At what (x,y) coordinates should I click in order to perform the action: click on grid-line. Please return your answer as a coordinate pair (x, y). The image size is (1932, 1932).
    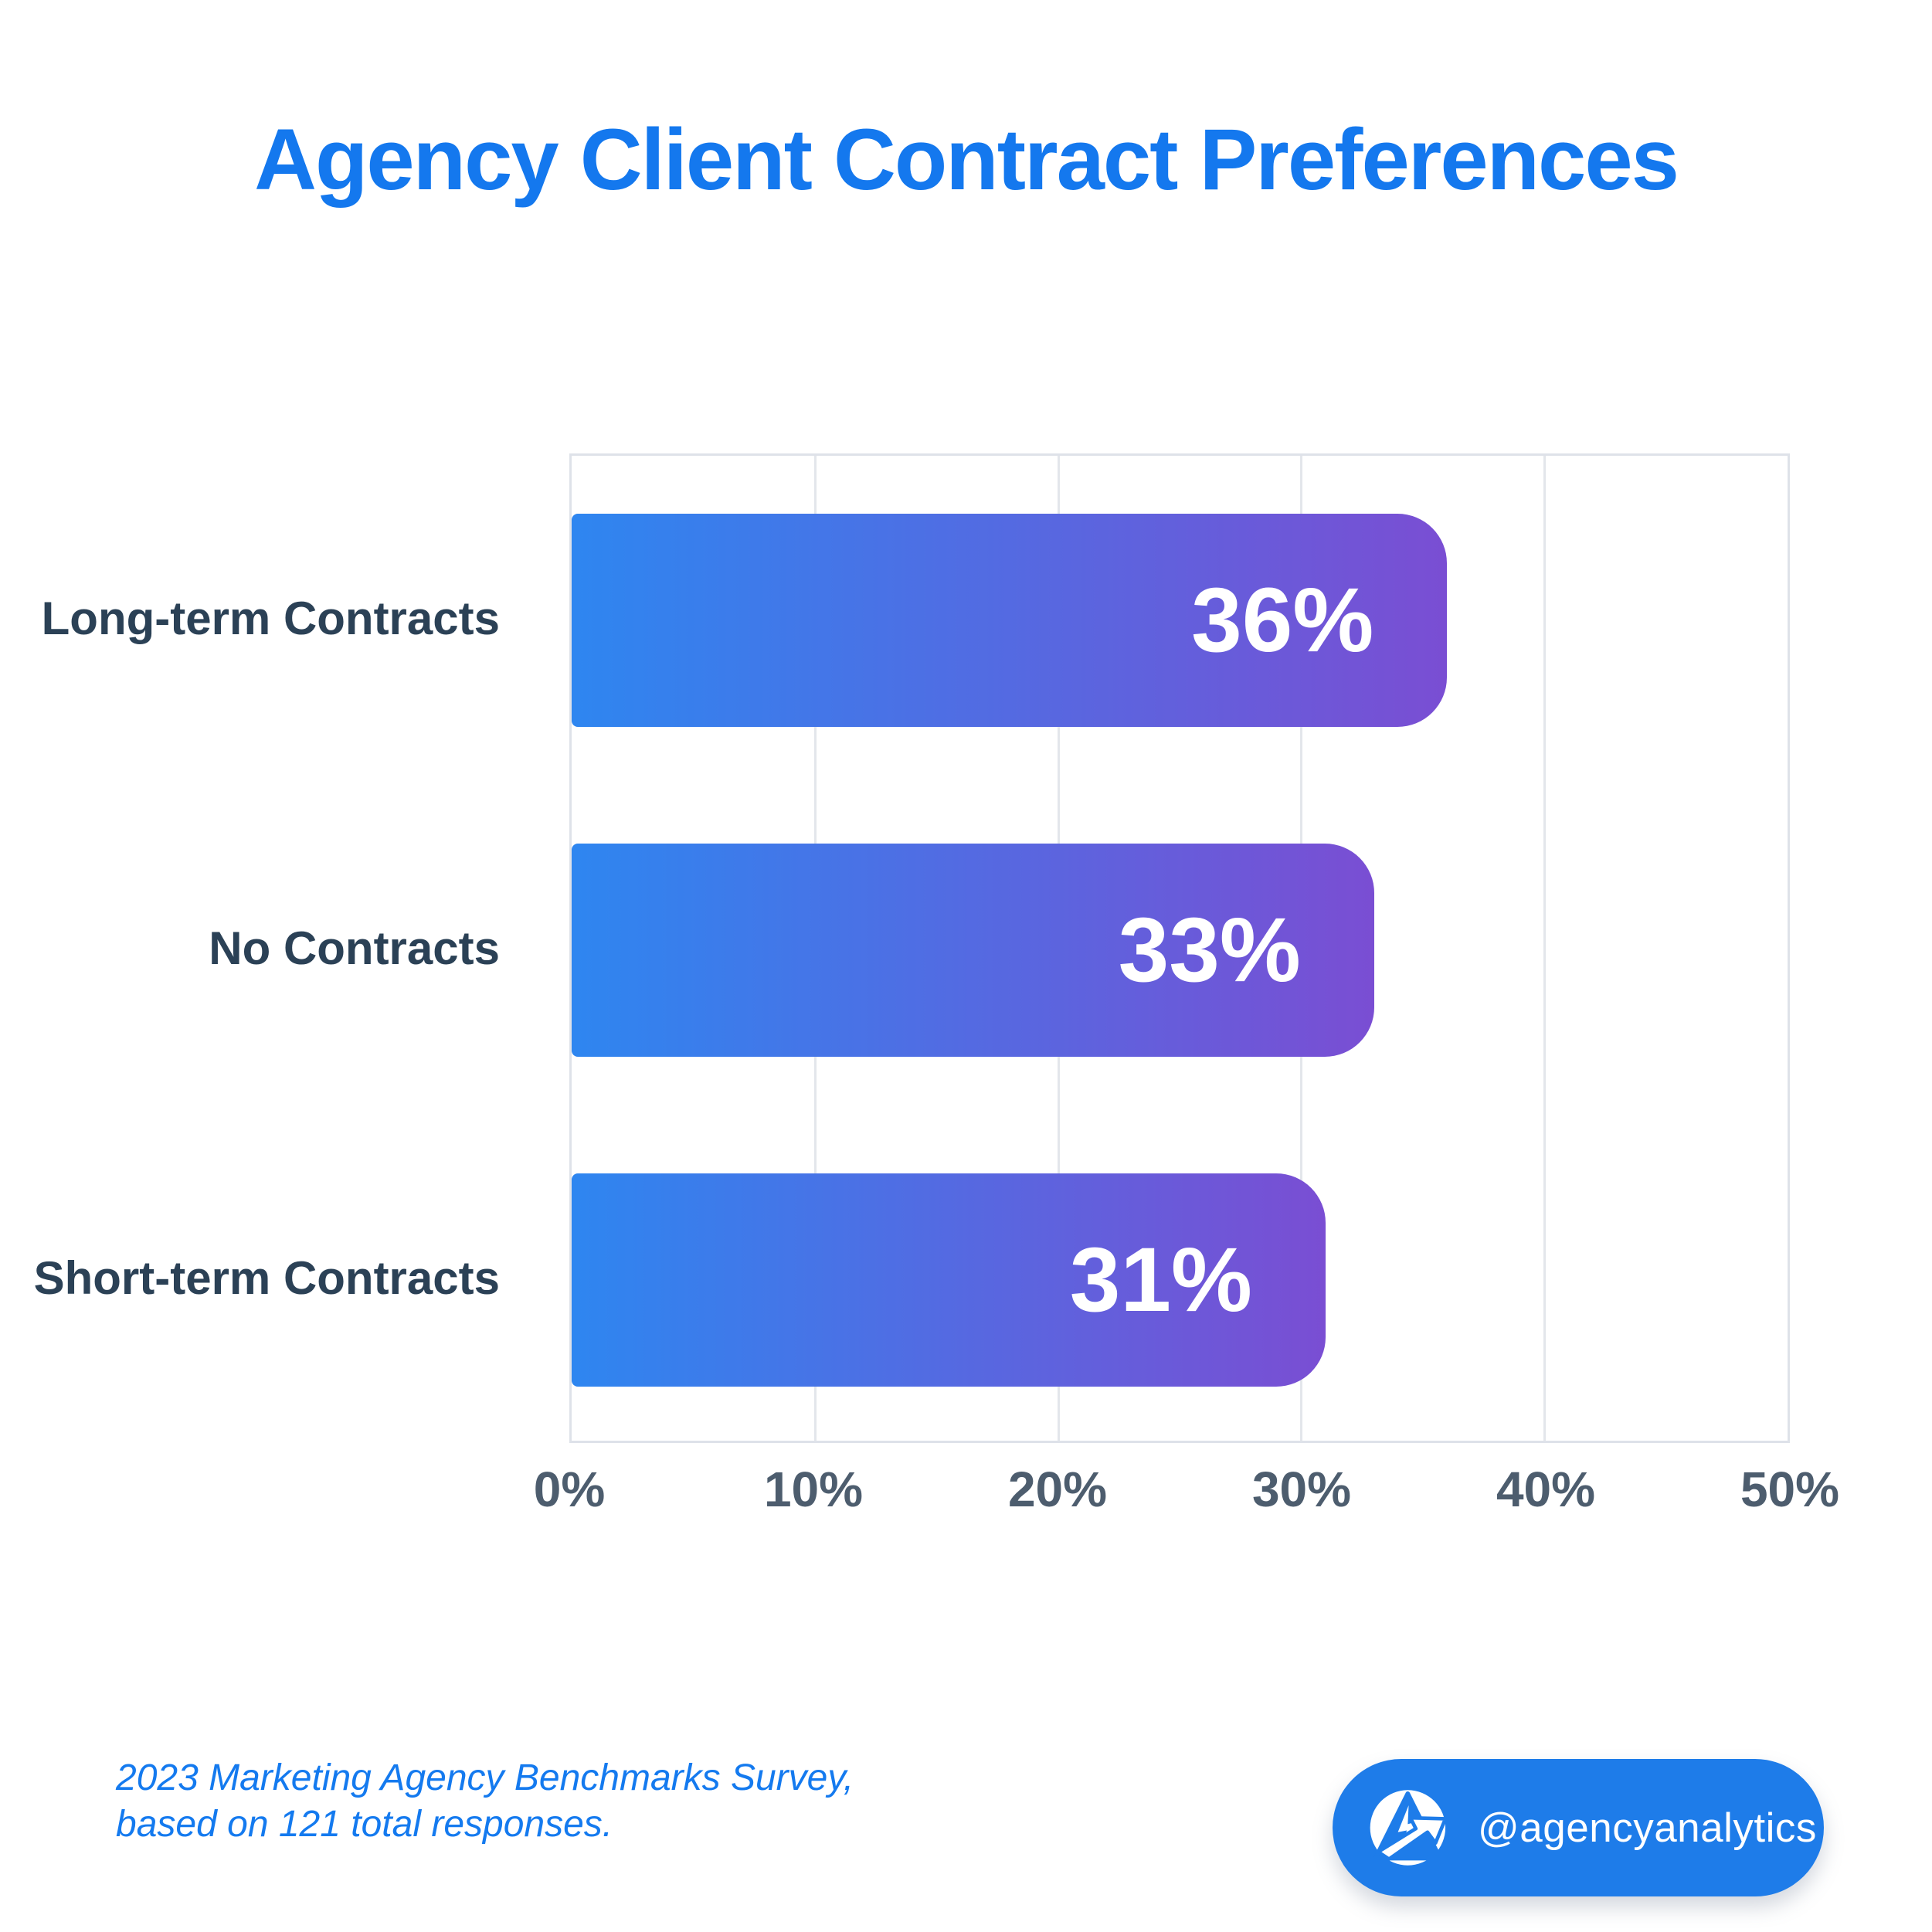
    Looking at the image, I should click on (1545, 949).